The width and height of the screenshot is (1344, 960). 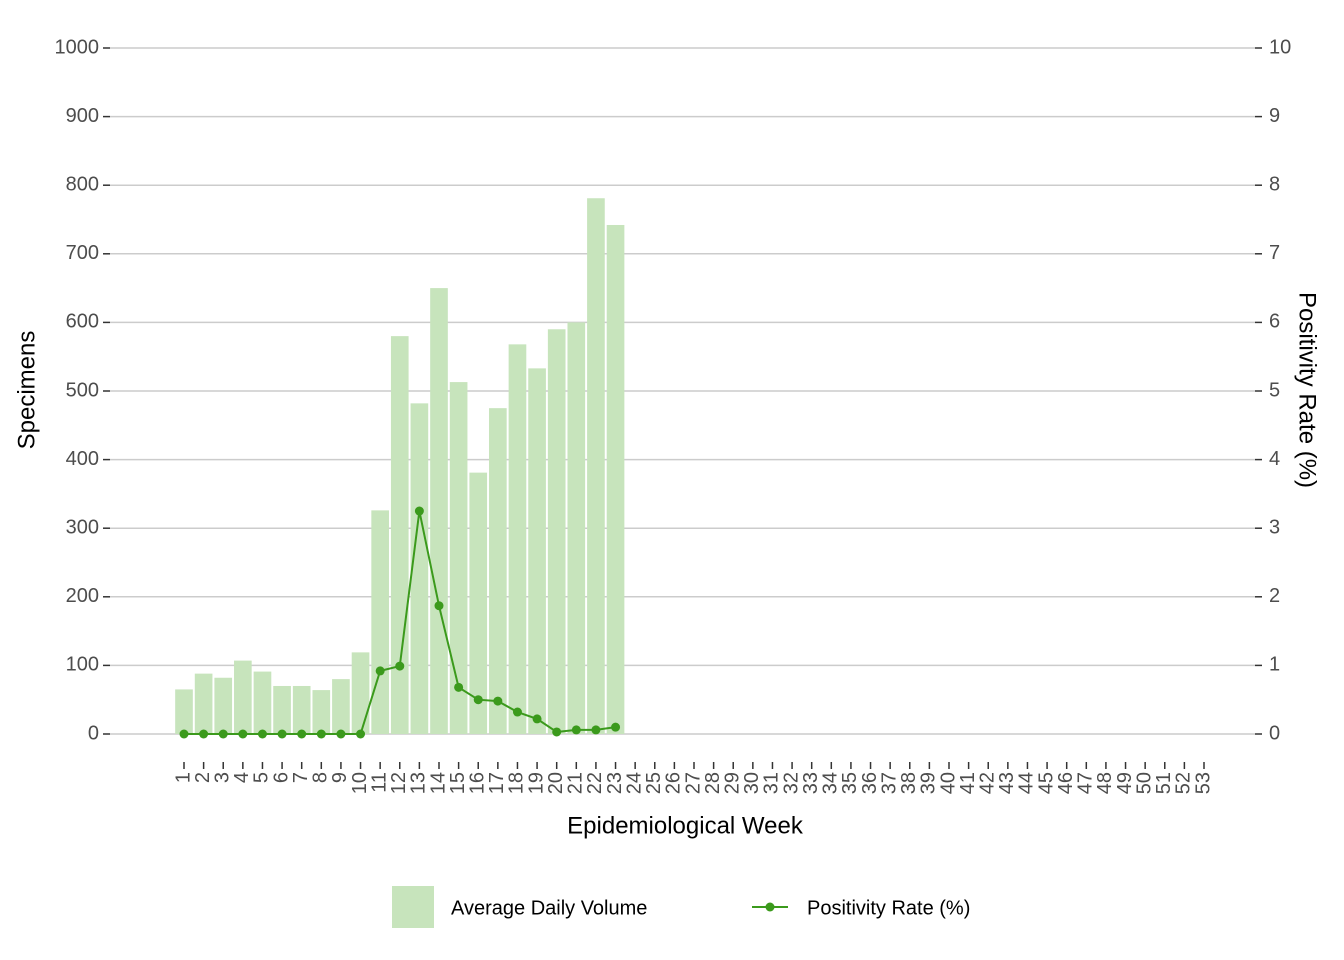 I want to click on y2-tick-label: 2, so click(x=1274, y=596).